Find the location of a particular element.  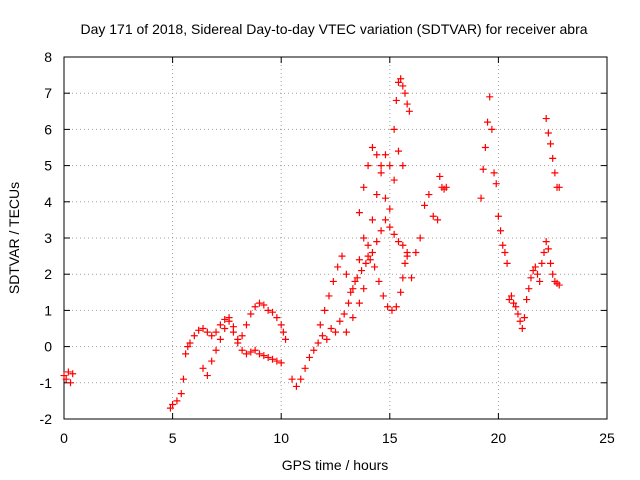

x-tick-label: 20 is located at coordinates (499, 438).